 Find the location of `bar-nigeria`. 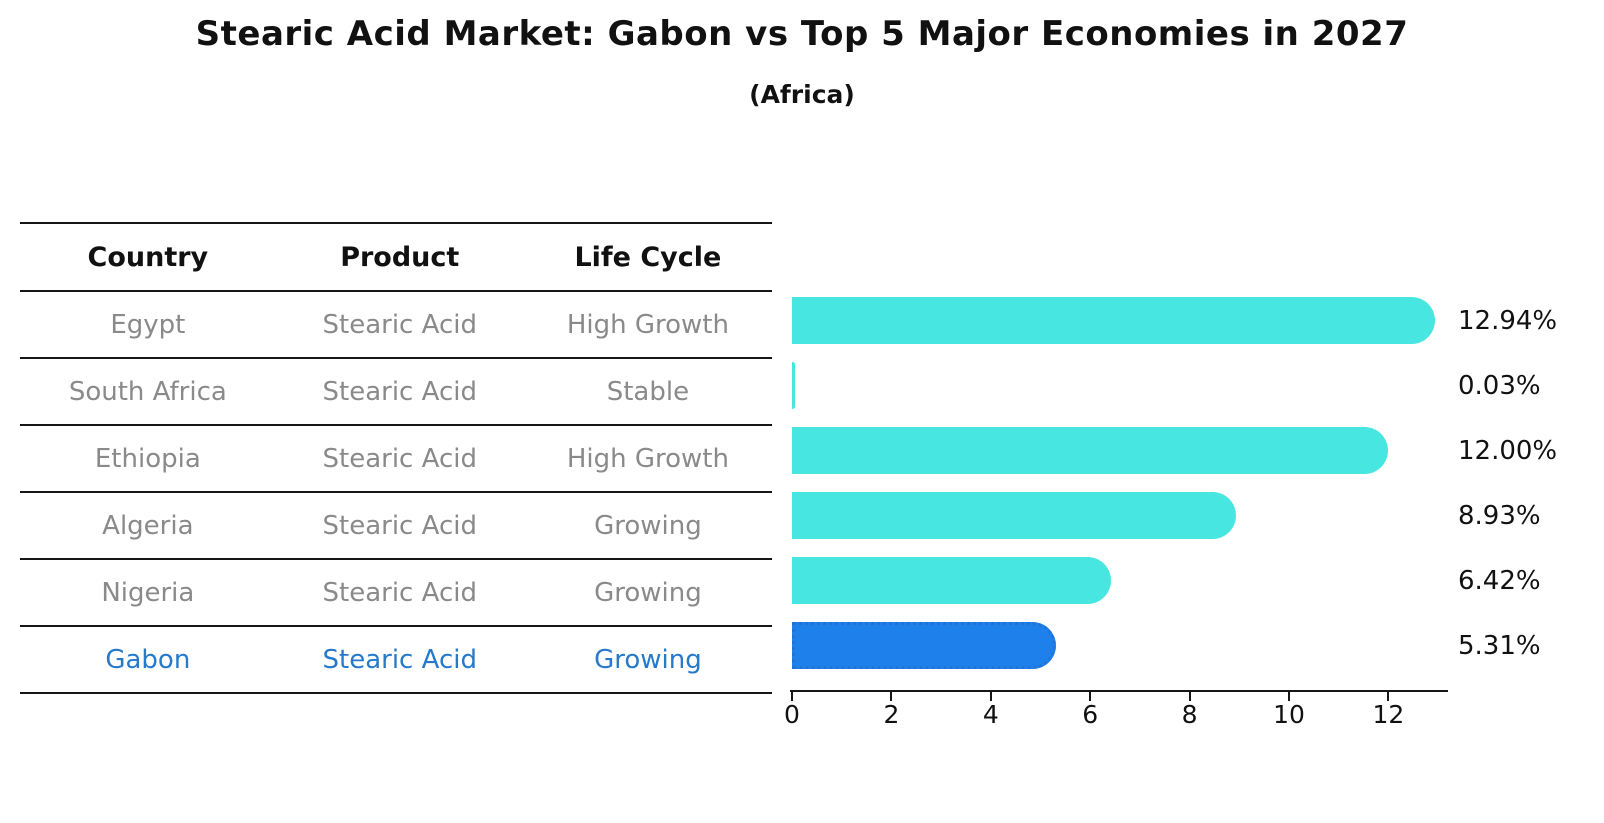

bar-nigeria is located at coordinates (952, 580).